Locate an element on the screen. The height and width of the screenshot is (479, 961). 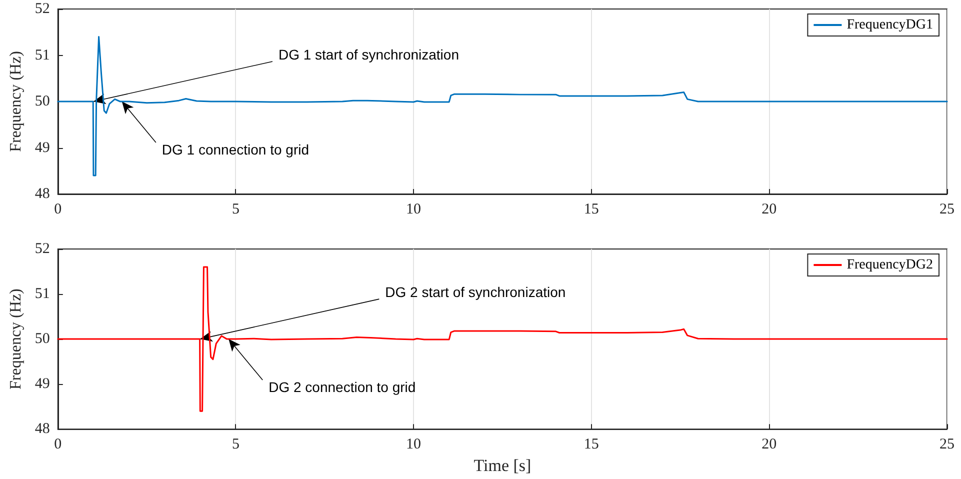
annotation: DG 2 connection to grid is located at coordinates (342, 387).